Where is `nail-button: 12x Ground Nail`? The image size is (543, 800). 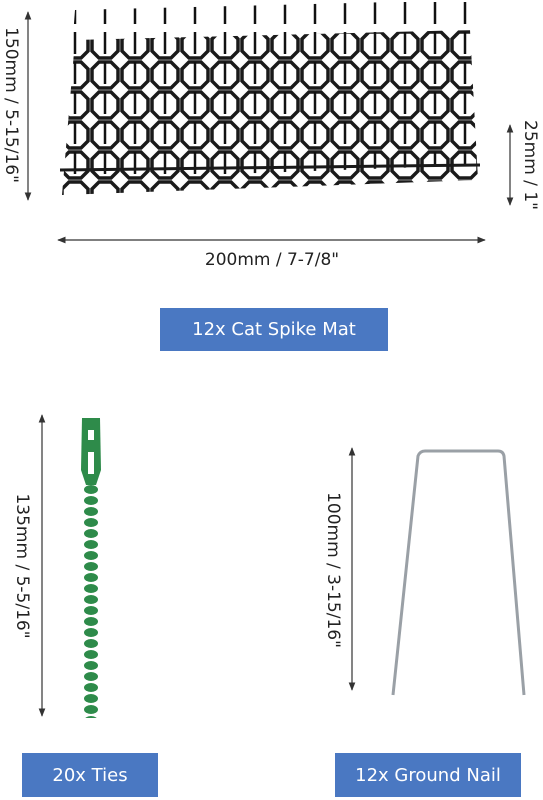
nail-button: 12x Ground Nail is located at coordinates (428, 775).